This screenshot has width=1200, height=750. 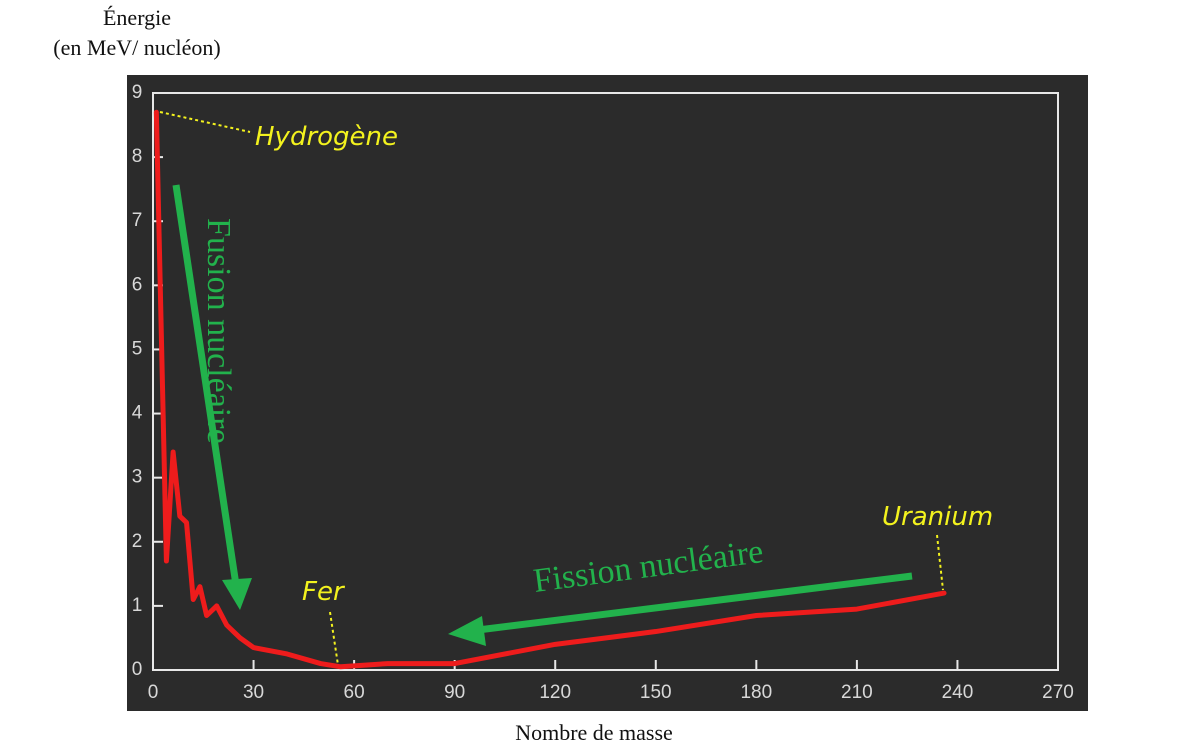 I want to click on y-tick-label: 2, so click(x=137, y=541).